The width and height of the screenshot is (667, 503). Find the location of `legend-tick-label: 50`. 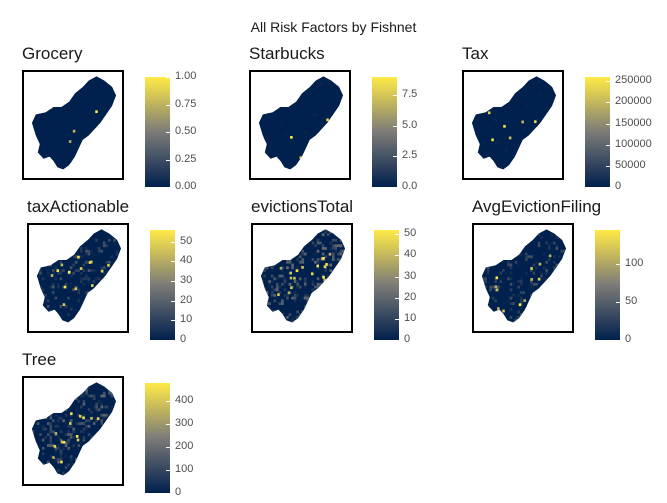

legend-tick-label: 50 is located at coordinates (410, 233).